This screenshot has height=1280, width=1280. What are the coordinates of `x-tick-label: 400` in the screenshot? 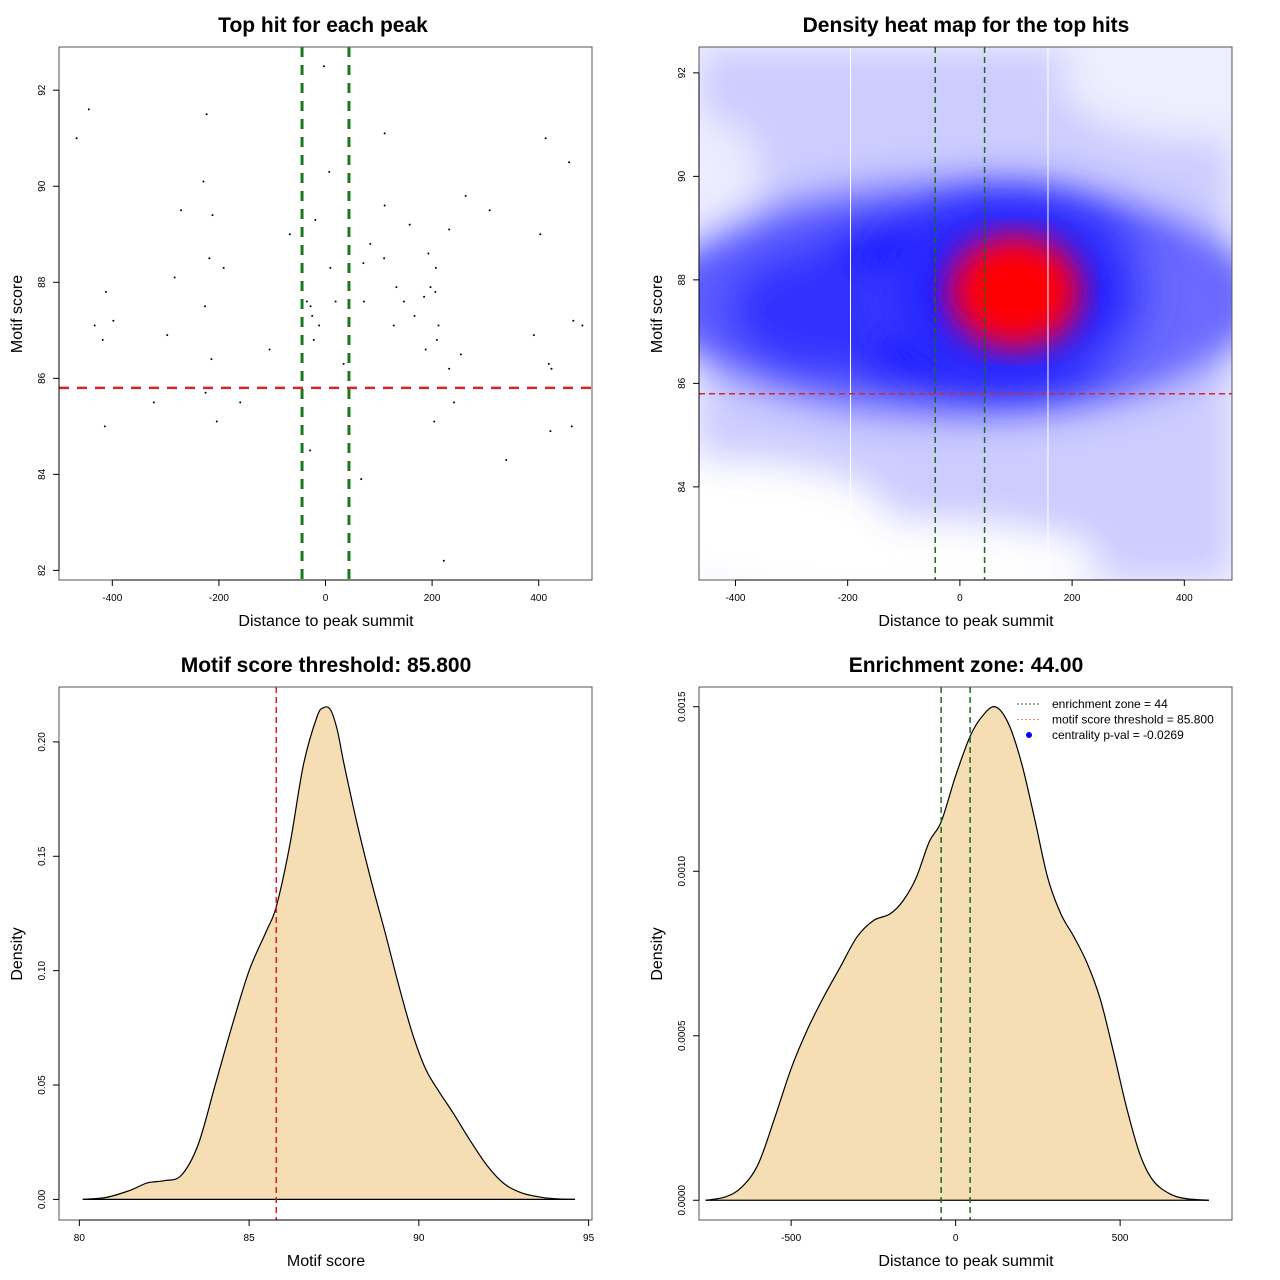 It's located at (538, 598).